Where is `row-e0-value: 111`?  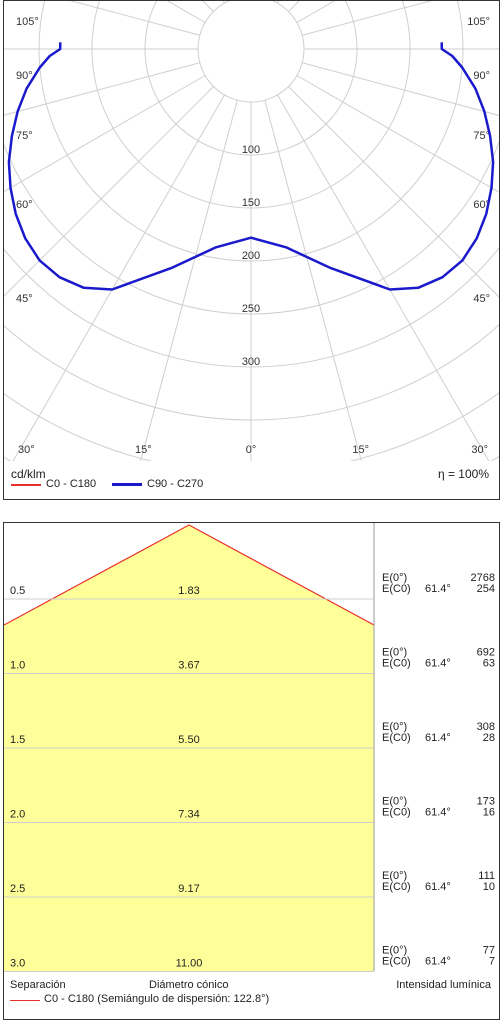
row-e0-value: 111 is located at coordinates (486, 876).